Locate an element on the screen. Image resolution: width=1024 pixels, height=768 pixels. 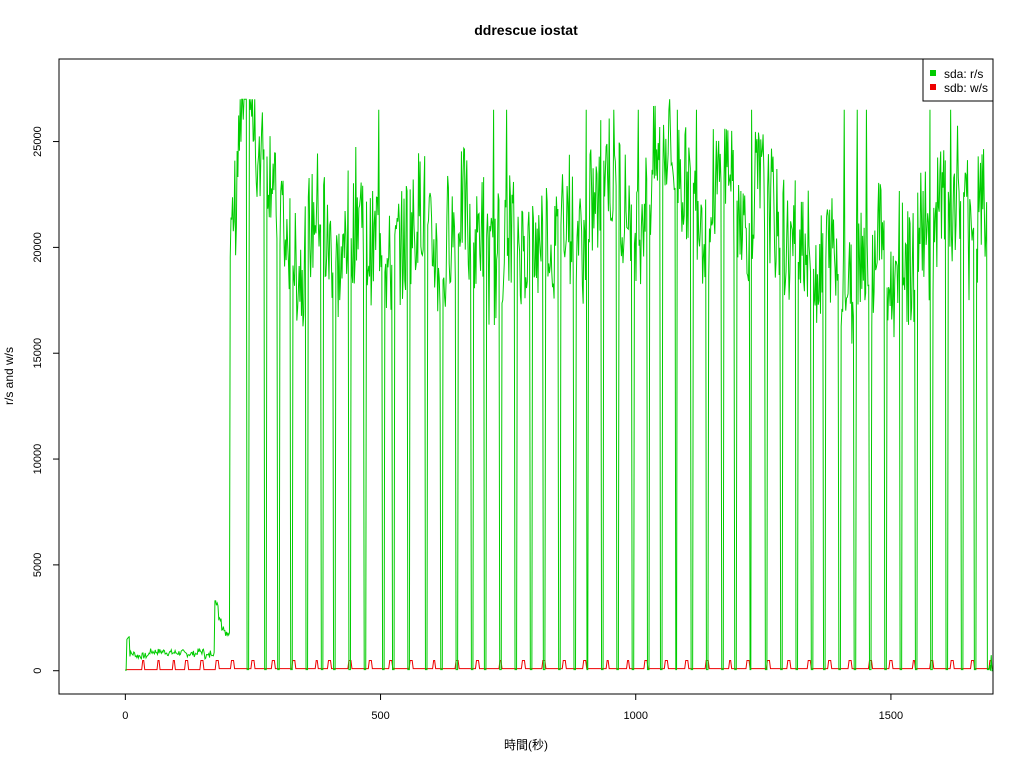
legend-swatch-sda is located at coordinates (933, 73).